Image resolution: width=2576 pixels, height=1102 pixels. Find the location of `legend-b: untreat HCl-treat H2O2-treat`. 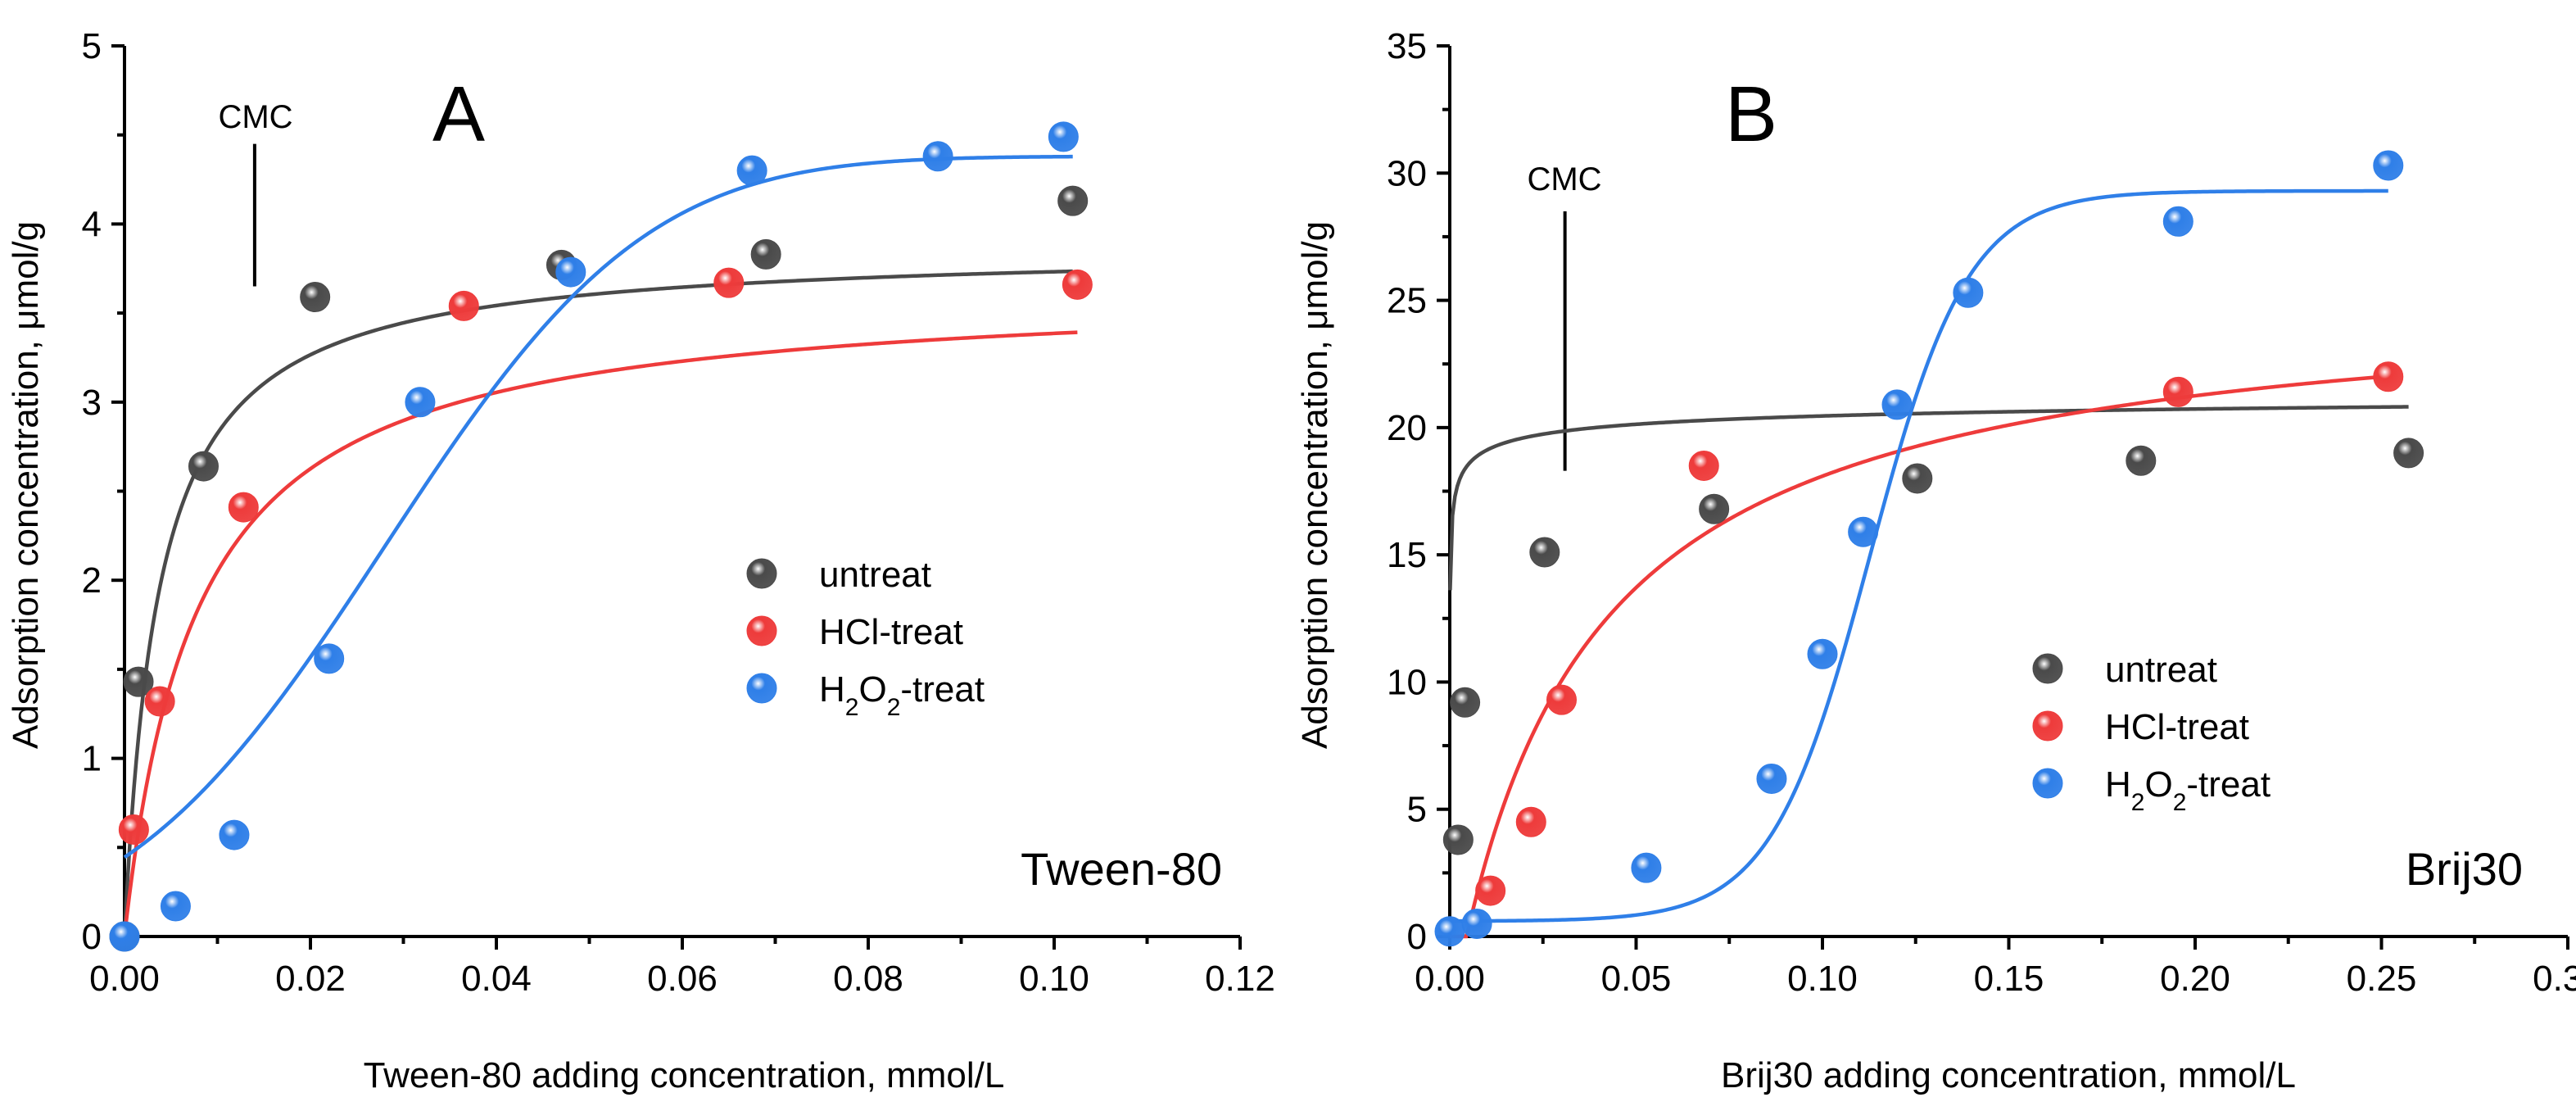

legend-b: untreat HCl-treat H2O2-treat is located at coordinates (2151, 733).